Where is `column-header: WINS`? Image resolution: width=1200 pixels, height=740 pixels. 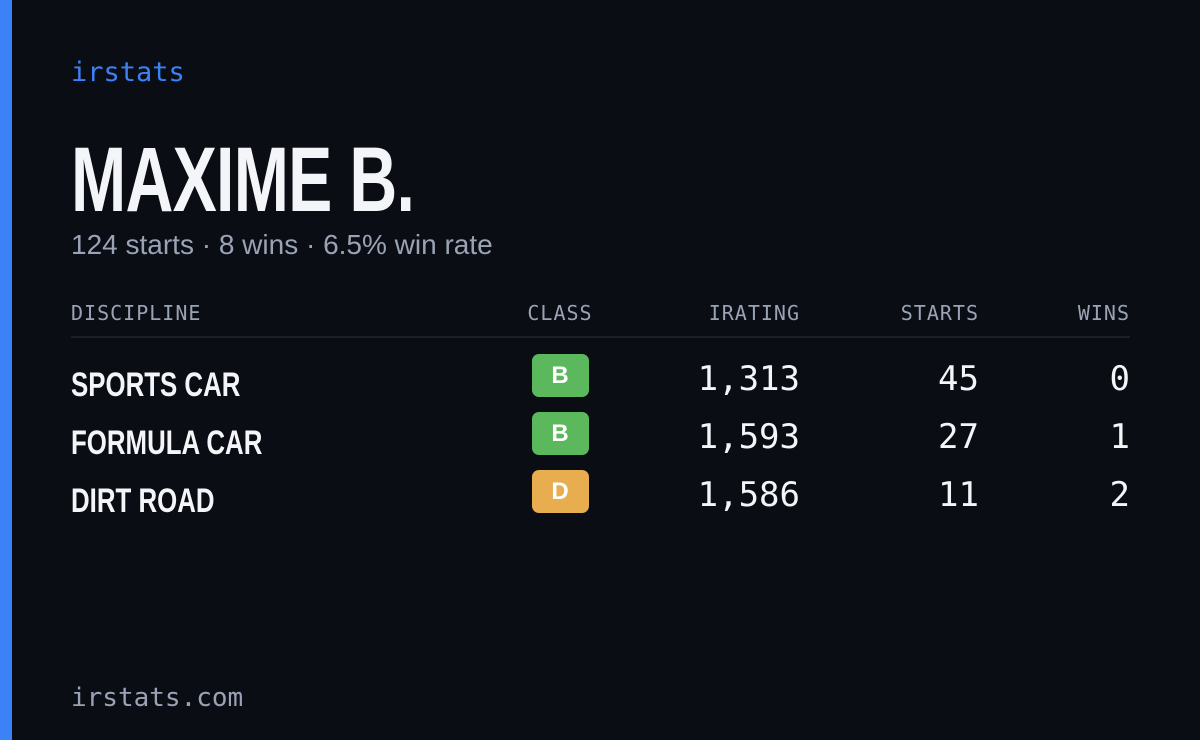 column-header: WINS is located at coordinates (1103, 313).